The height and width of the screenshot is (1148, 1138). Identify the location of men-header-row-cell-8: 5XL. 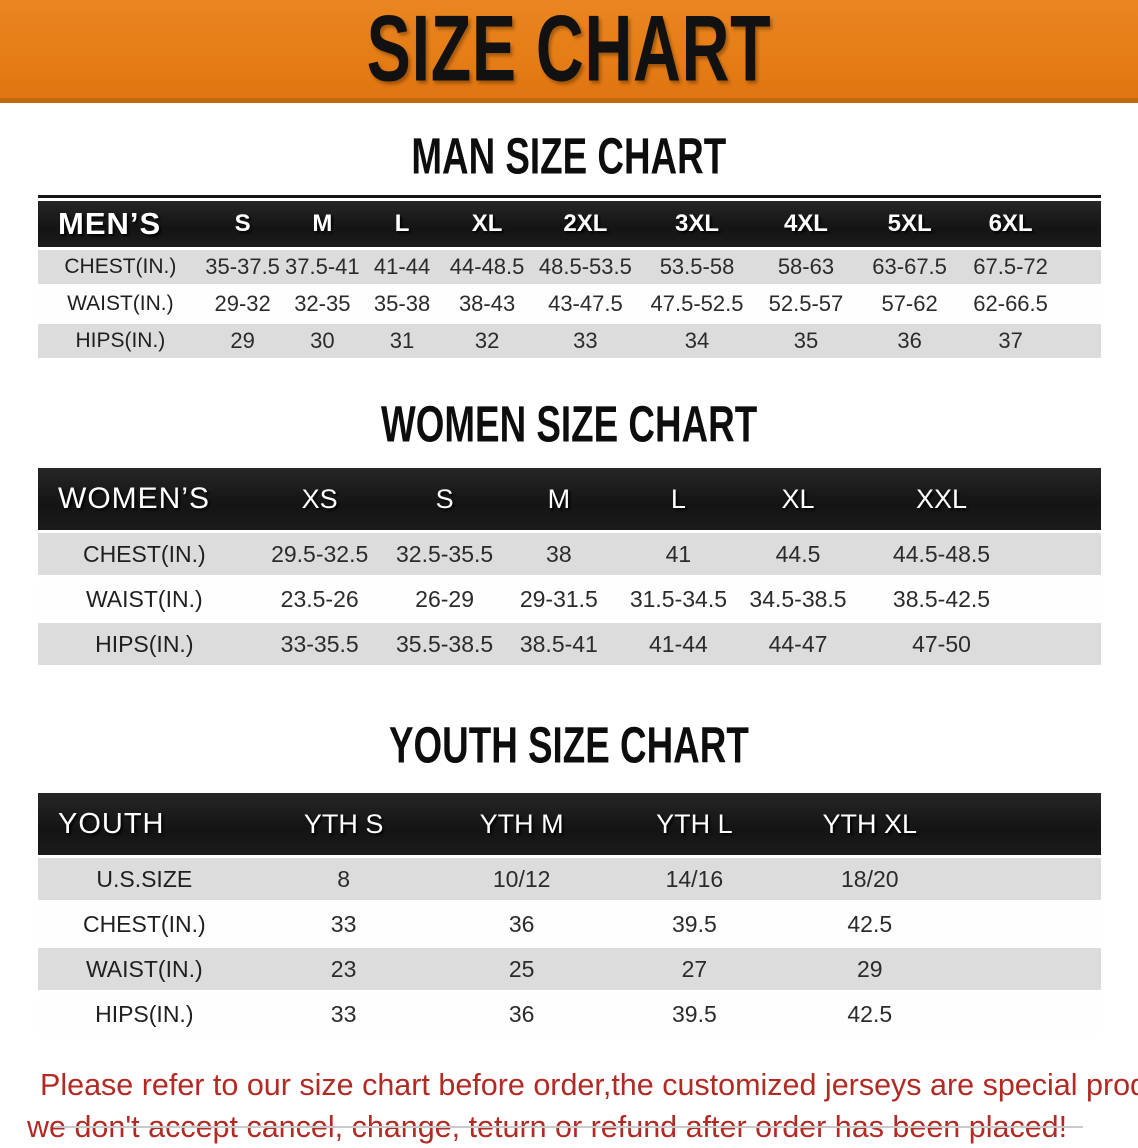
(909, 224).